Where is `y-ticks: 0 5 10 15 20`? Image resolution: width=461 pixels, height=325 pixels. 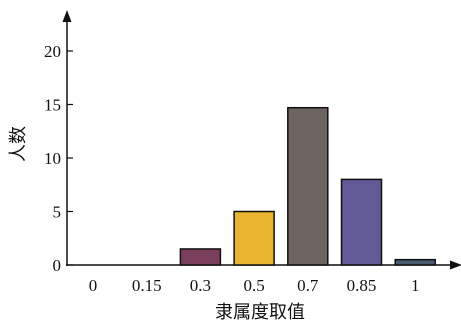
y-ticks: 0 5 10 15 20 is located at coordinates (58, 158).